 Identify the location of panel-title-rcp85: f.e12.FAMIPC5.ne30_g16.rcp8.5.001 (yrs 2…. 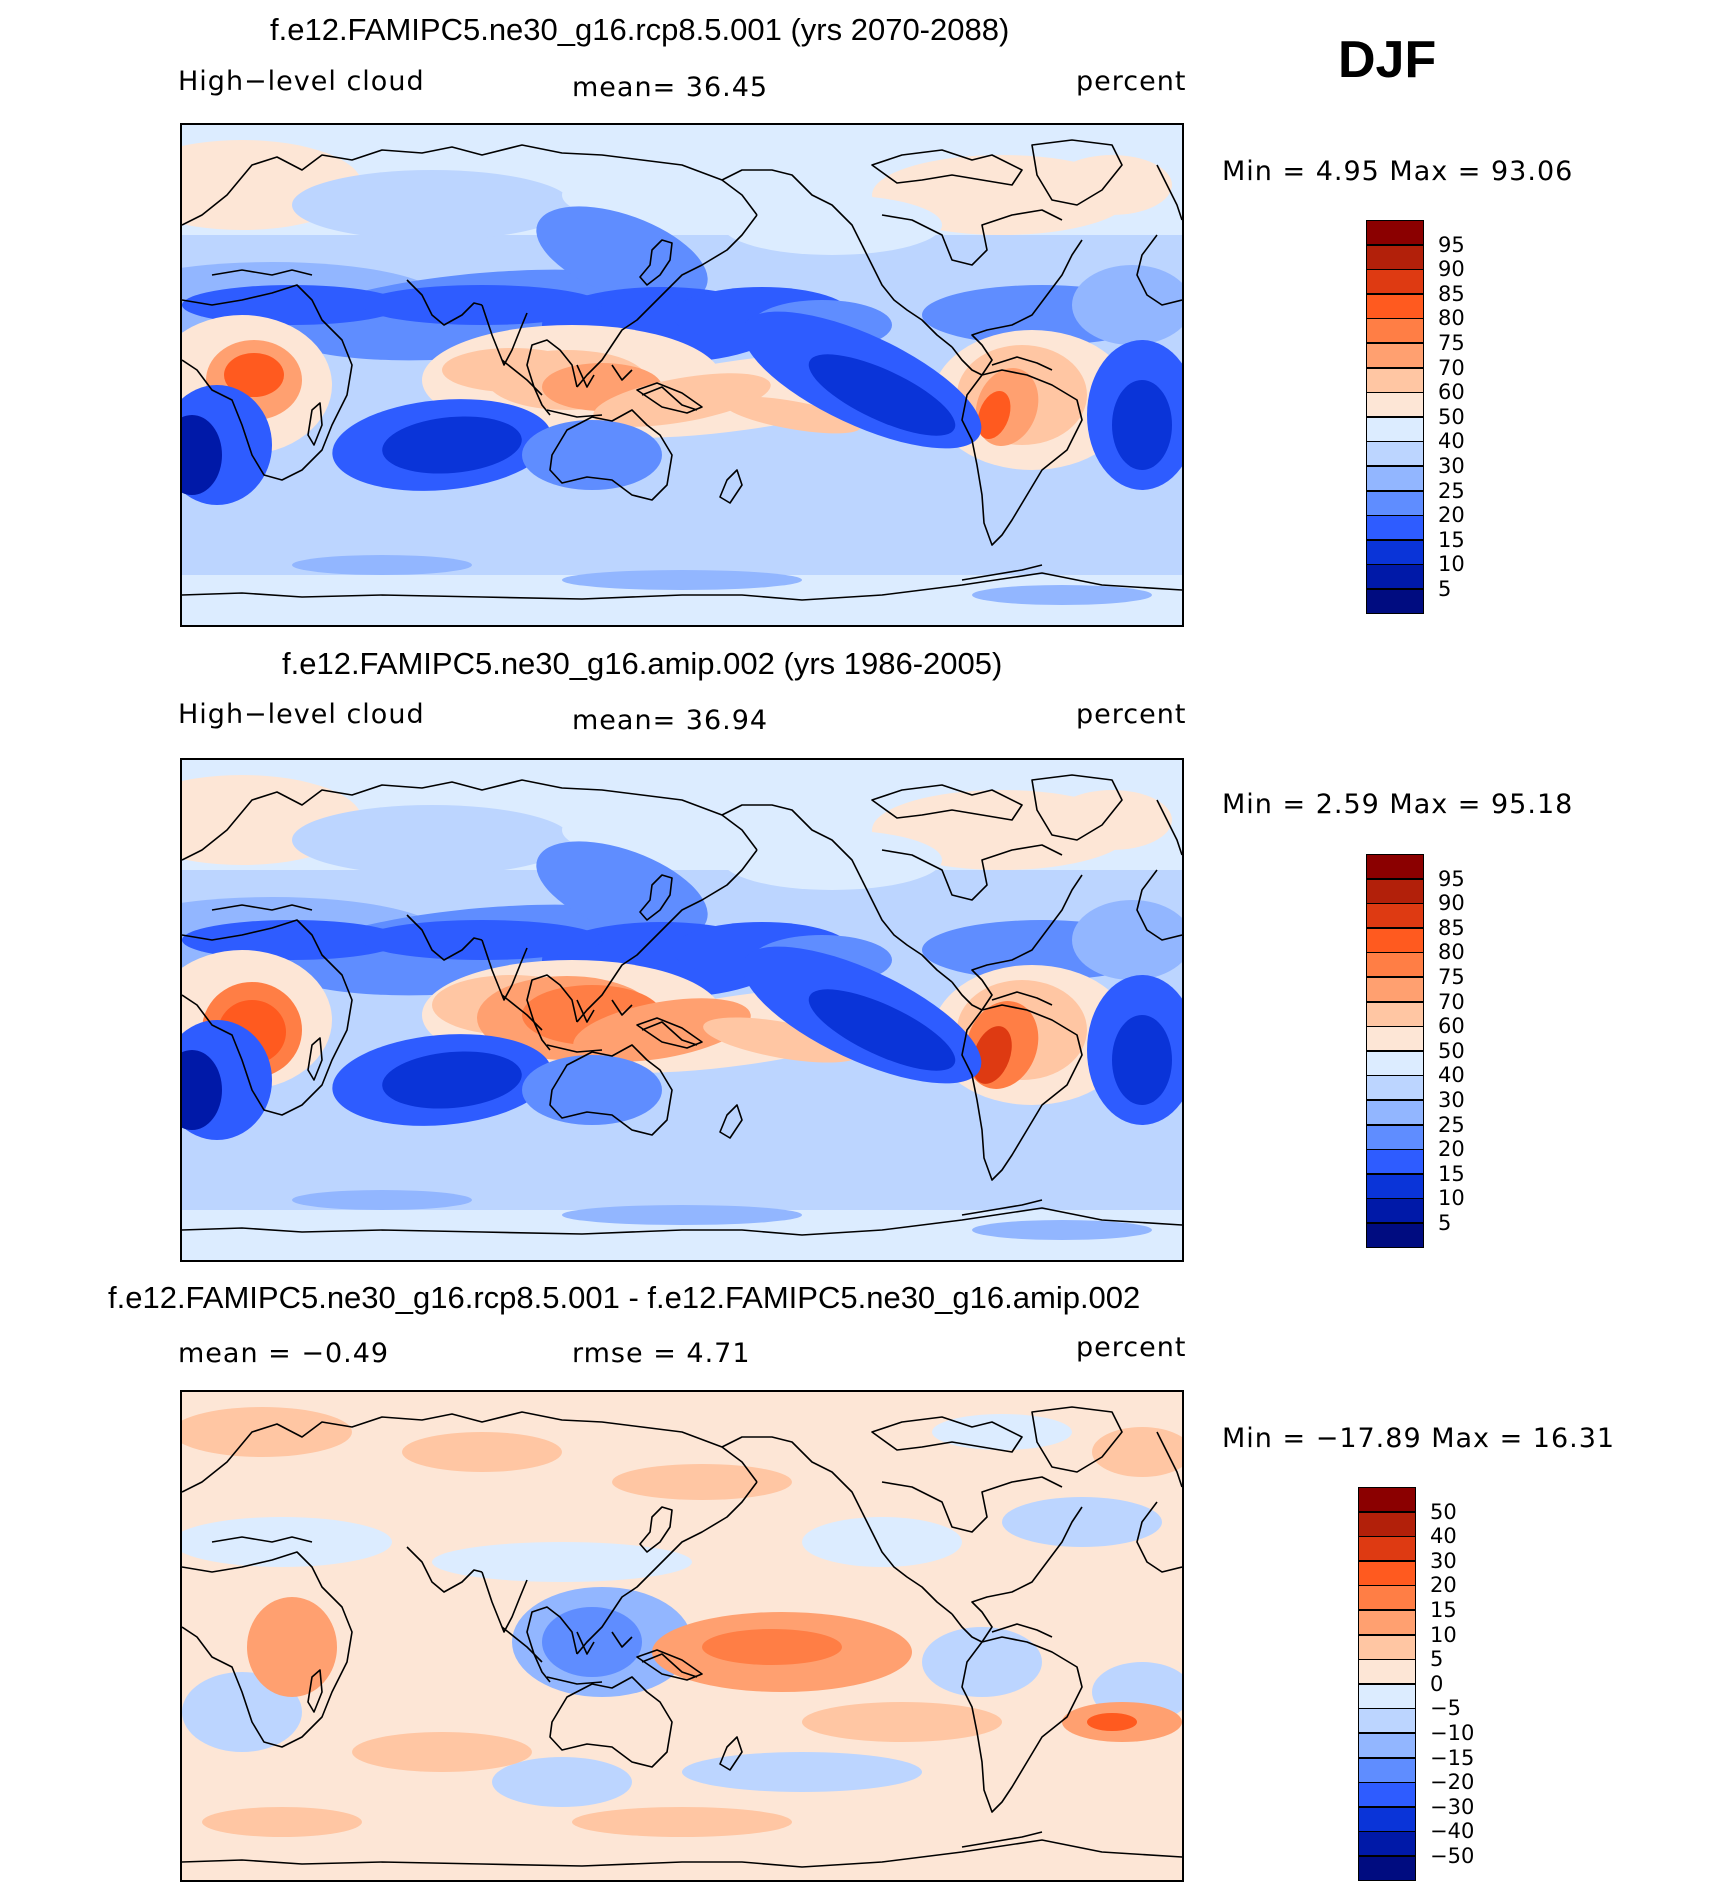
(640, 29).